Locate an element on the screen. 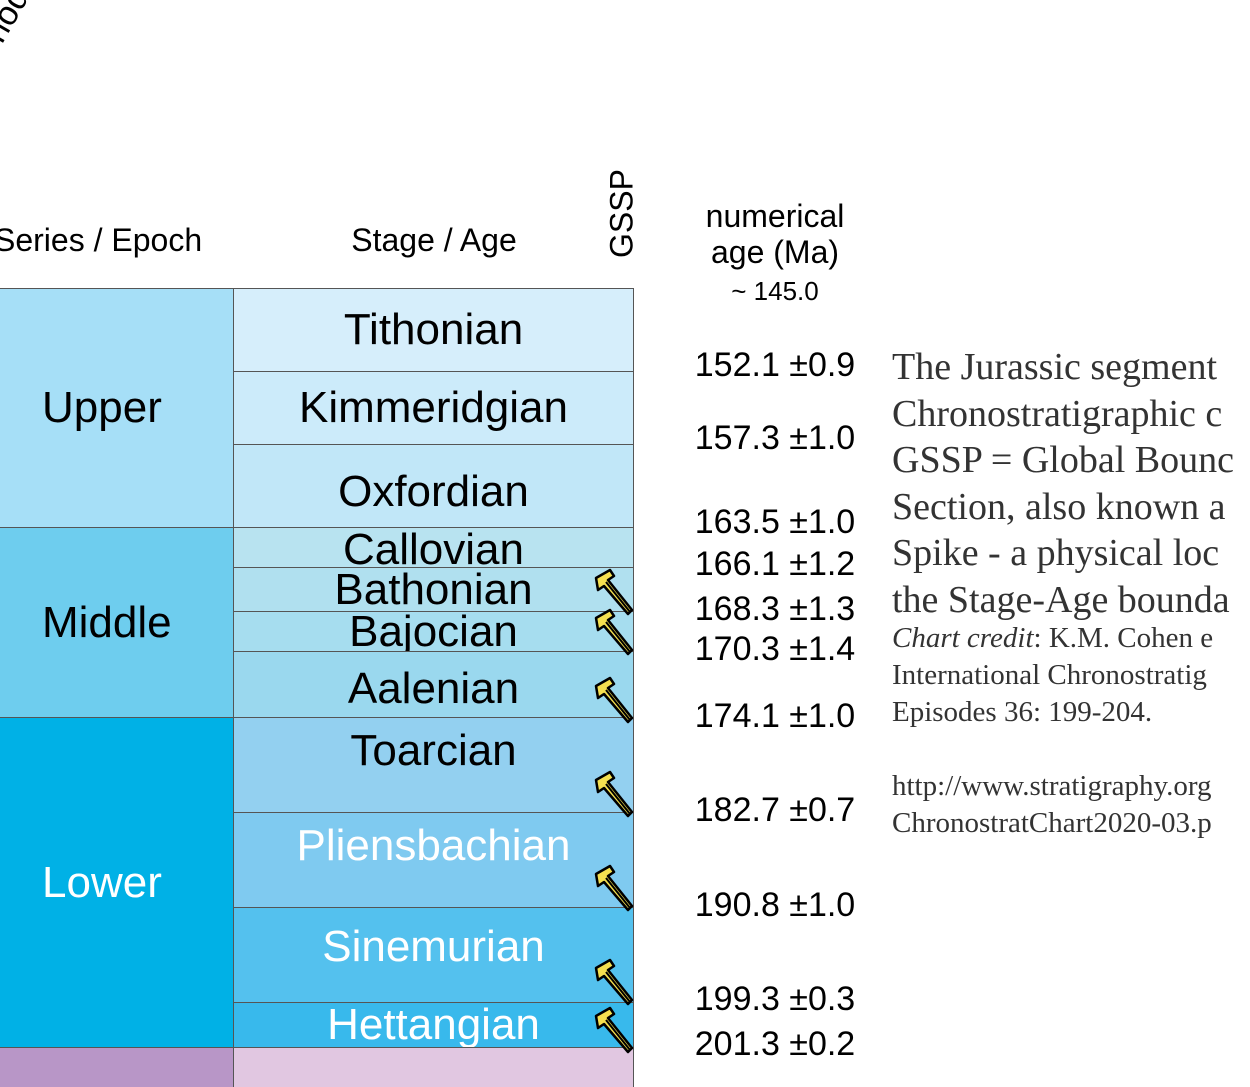 This screenshot has height=1087, width=1250. note-line: The Jurassic segment is located at coordinates (1055, 367).